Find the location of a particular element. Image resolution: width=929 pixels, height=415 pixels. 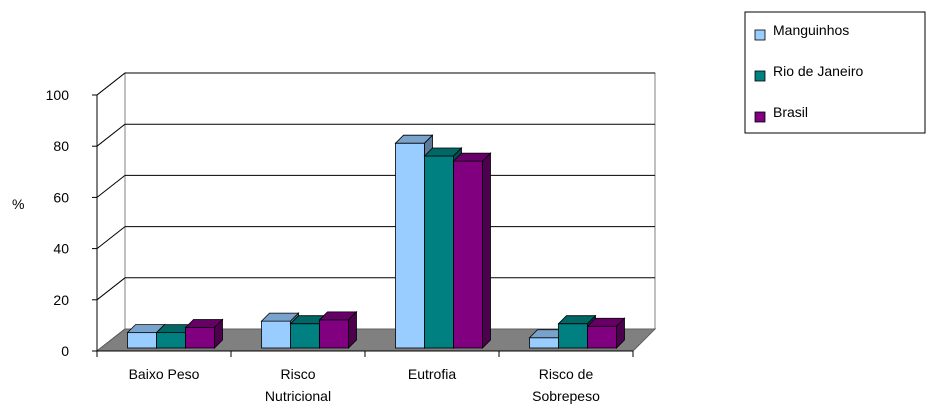

x-tick-label-line: Risco de is located at coordinates (566, 374).